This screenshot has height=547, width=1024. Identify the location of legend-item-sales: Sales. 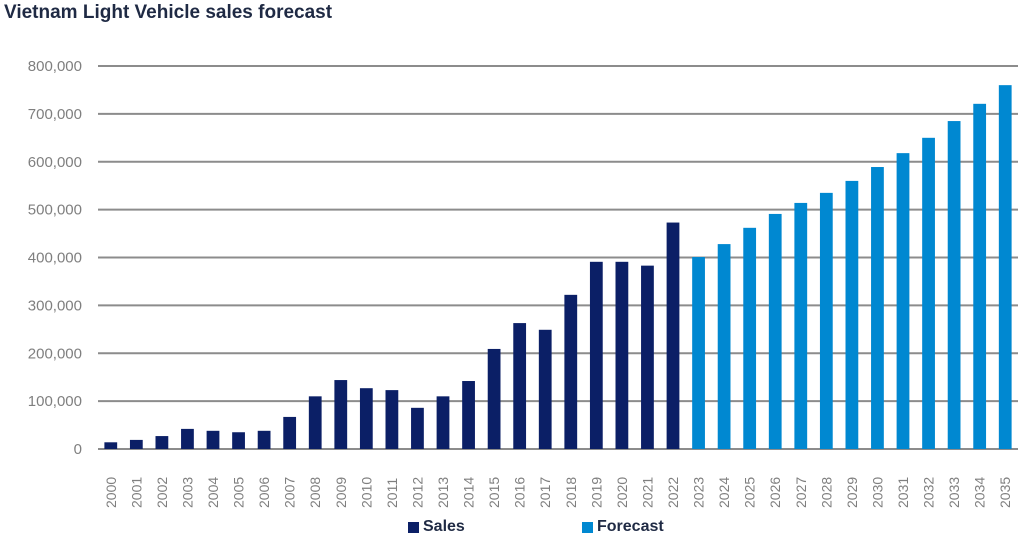
(436, 527).